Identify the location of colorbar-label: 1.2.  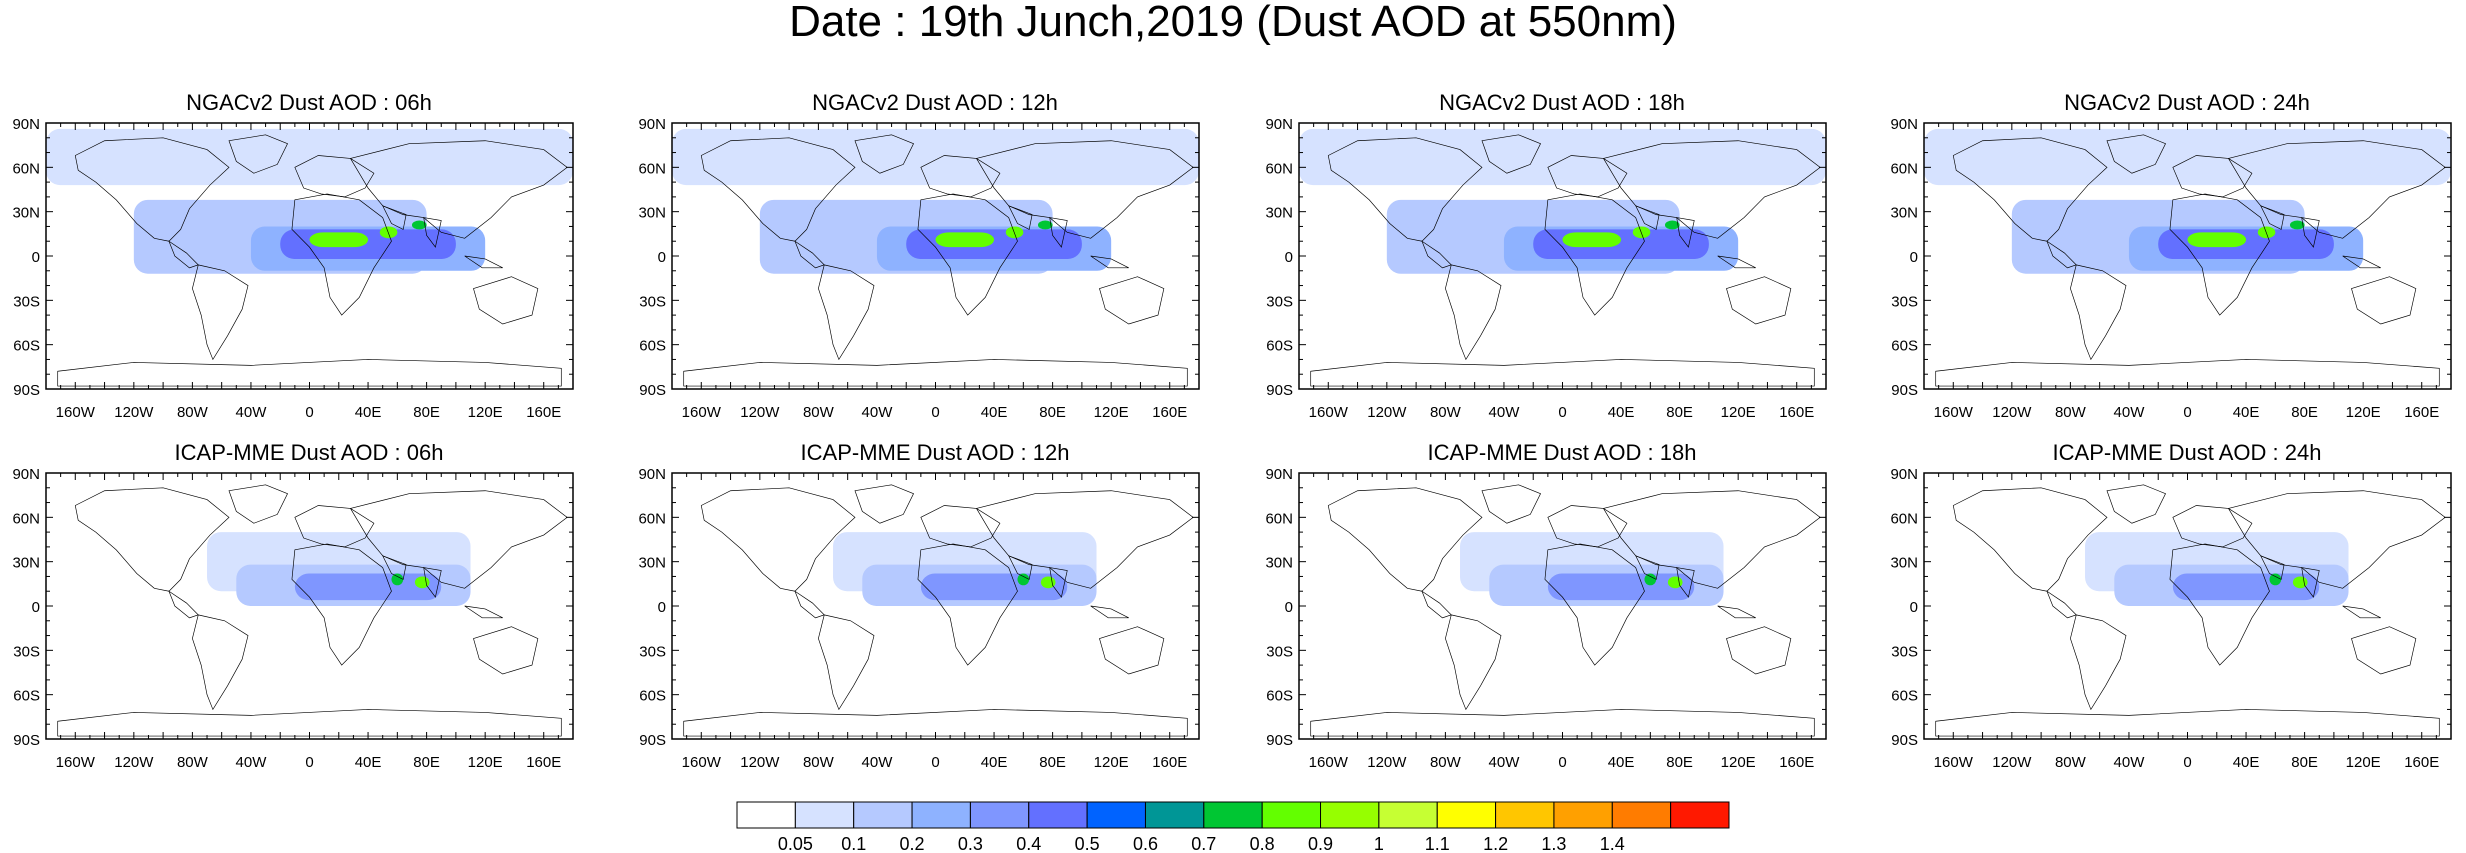
(1495, 843).